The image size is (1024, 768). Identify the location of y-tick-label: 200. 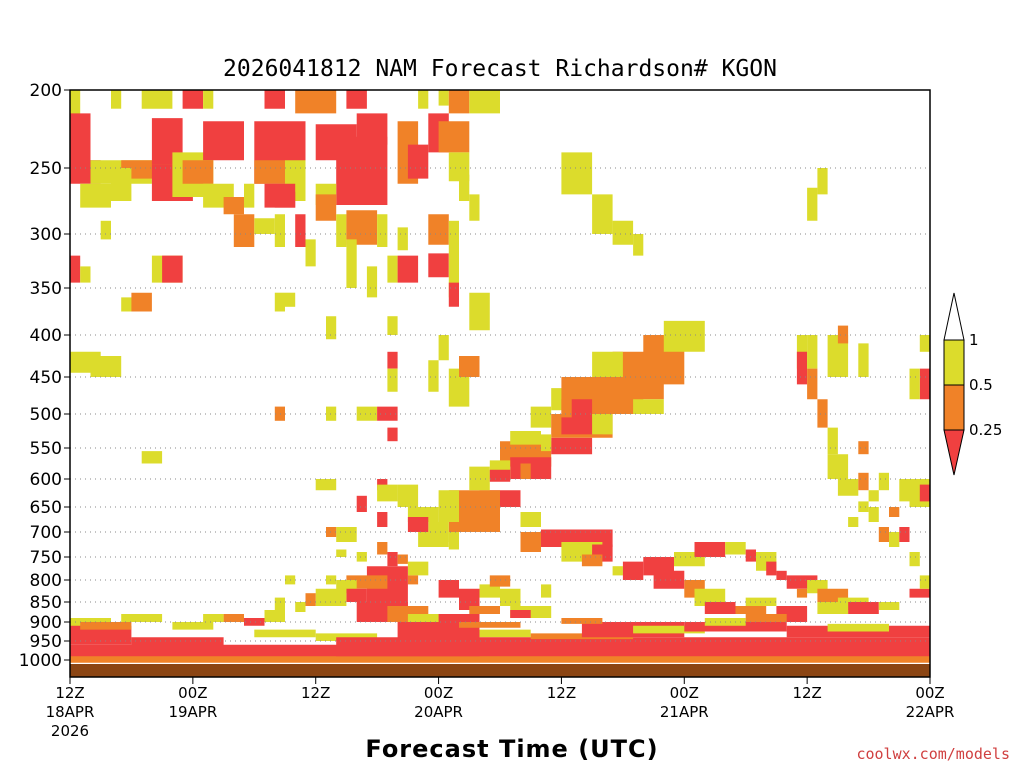
(46, 91).